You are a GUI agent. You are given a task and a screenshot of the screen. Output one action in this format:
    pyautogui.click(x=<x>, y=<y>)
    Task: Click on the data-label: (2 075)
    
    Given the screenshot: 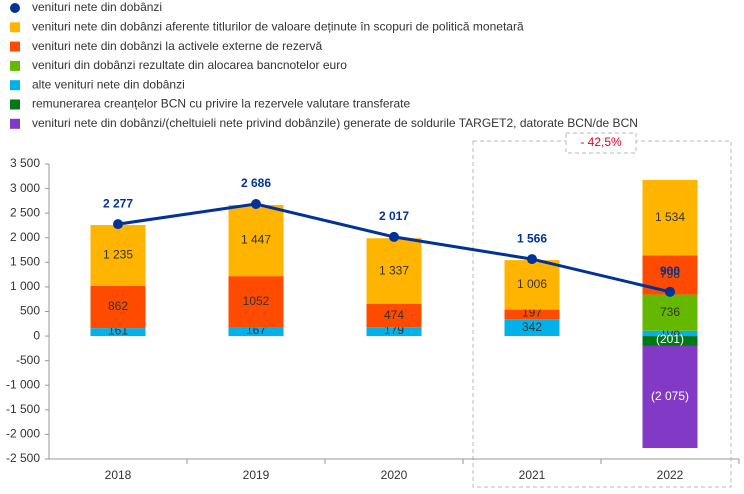 What is the action you would take?
    pyautogui.click(x=670, y=396)
    